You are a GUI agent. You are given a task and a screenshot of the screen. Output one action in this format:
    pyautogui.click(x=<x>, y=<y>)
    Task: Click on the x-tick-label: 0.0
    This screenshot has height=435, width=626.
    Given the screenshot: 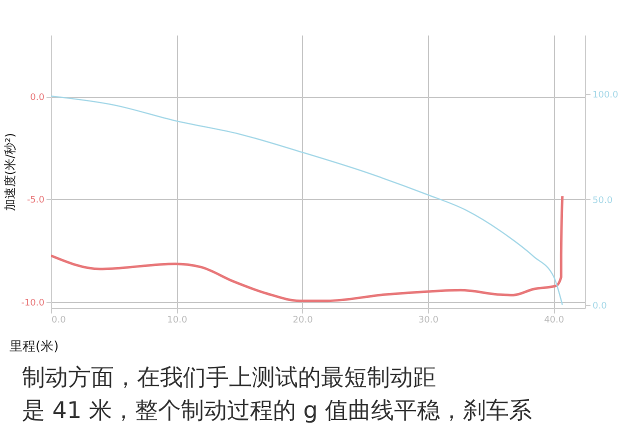 What is the action you would take?
    pyautogui.click(x=59, y=321)
    